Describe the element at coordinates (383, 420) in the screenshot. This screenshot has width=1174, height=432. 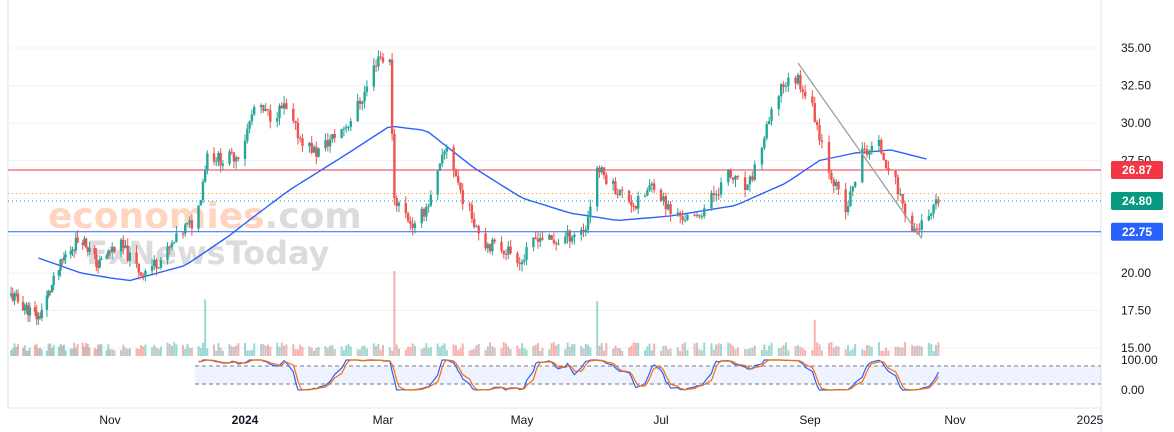
I see `time-tick-label: Mar` at that location.